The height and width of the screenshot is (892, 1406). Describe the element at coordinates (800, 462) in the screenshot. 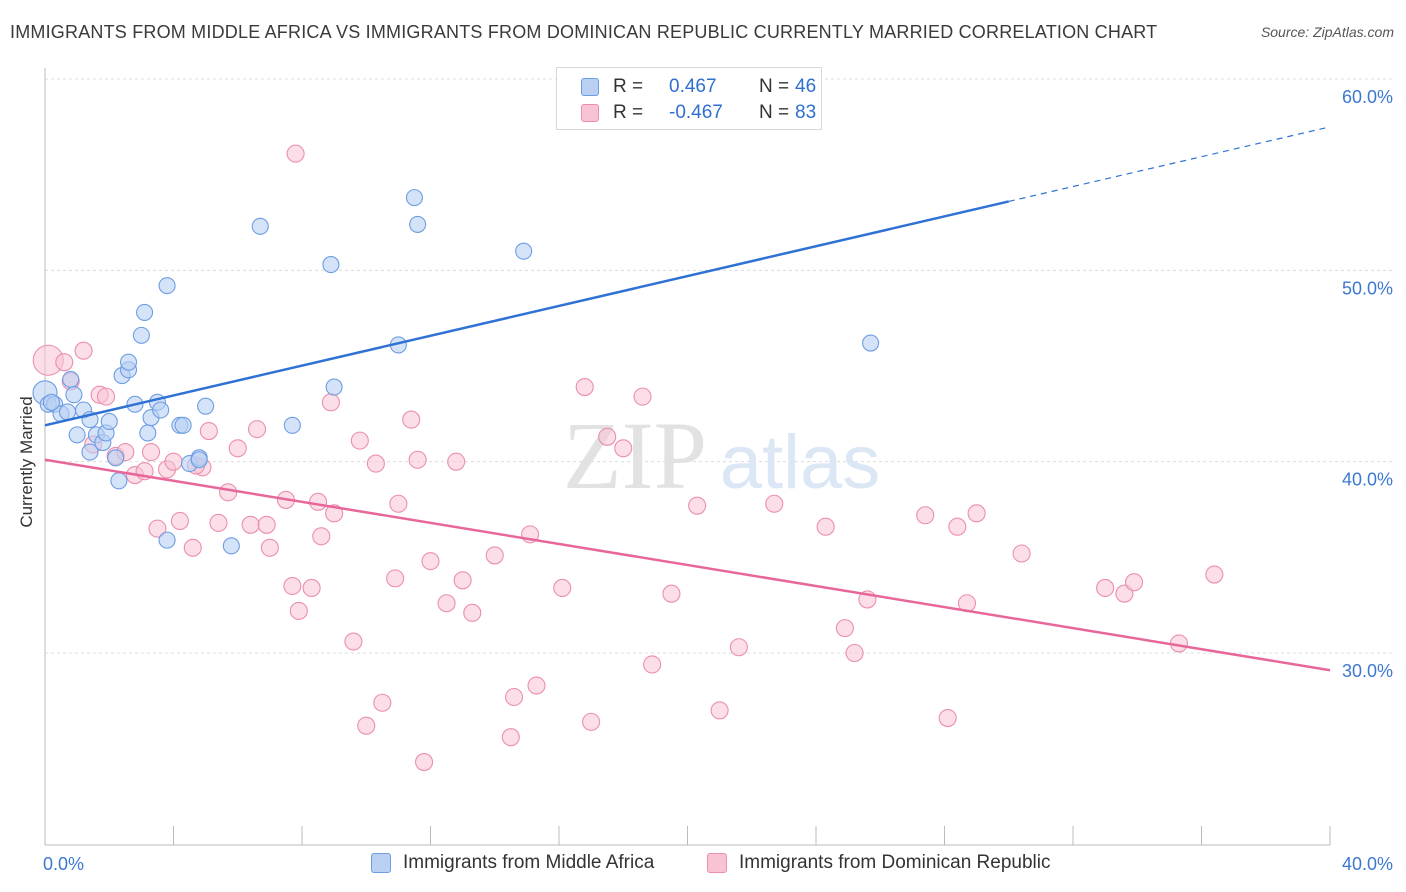

I see `watermark-atlas: atlas` at that location.